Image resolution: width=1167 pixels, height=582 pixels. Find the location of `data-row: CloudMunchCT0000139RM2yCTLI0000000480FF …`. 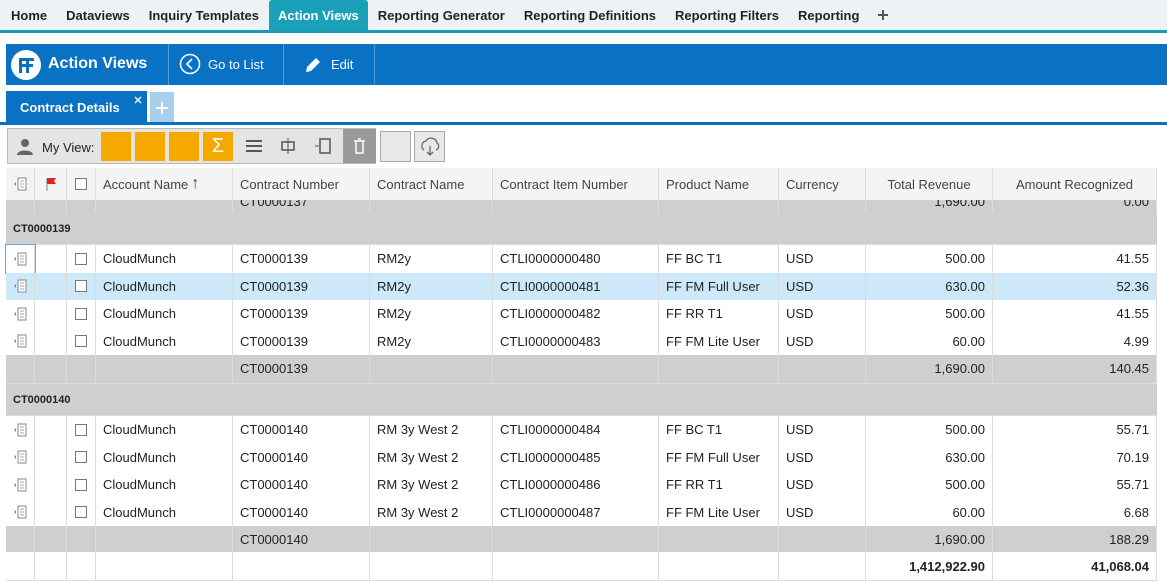

data-row: CloudMunchCT0000139RM2yCTLI0000000480FF … is located at coordinates (581, 259).